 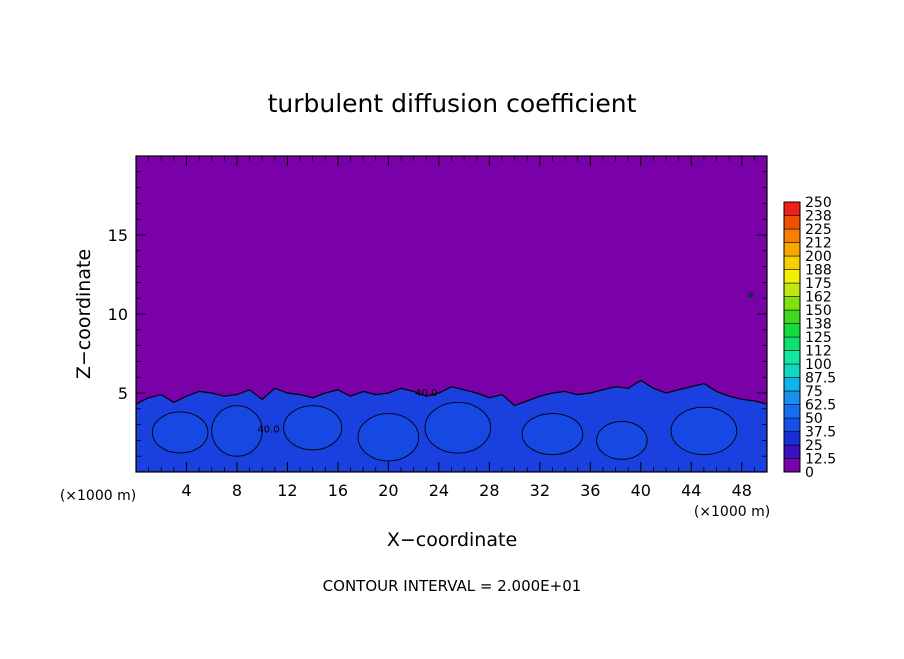 What do you see at coordinates (818, 284) in the screenshot?
I see `colorbar-tick-label: 175` at bounding box center [818, 284].